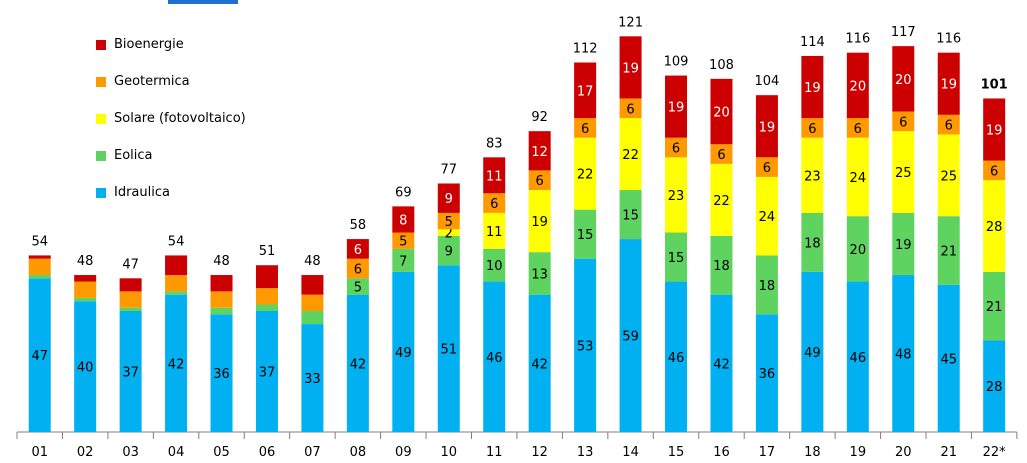 Image resolution: width=1027 pixels, height=463 pixels. I want to click on x-tick-label: 20, so click(903, 452).